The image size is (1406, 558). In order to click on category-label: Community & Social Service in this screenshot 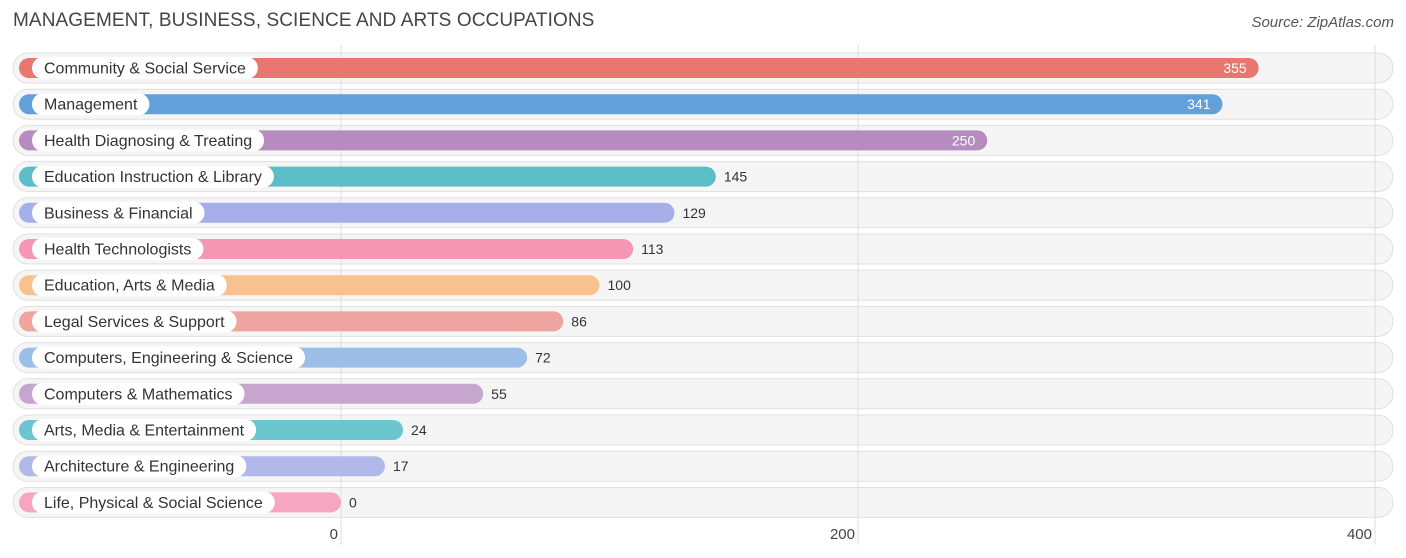, I will do `click(145, 69)`.